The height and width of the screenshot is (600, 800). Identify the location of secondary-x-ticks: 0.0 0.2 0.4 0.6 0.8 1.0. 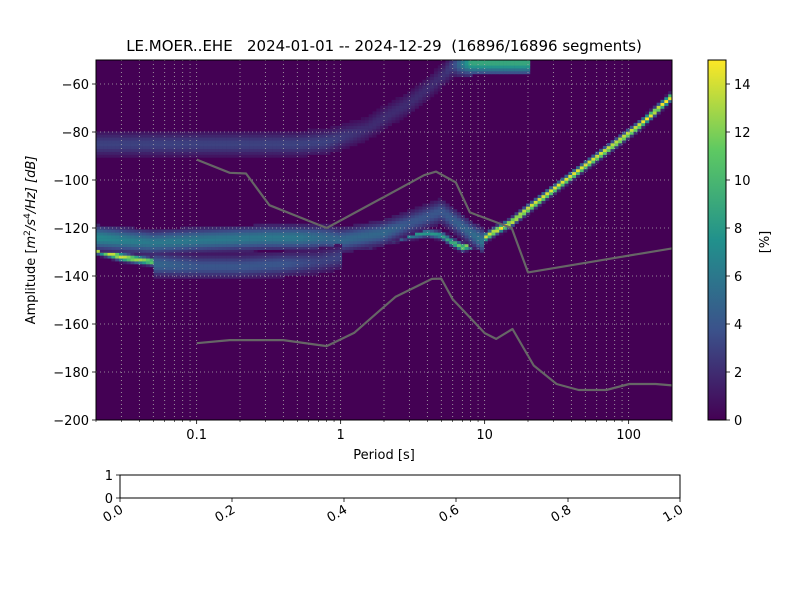
(393, 512).